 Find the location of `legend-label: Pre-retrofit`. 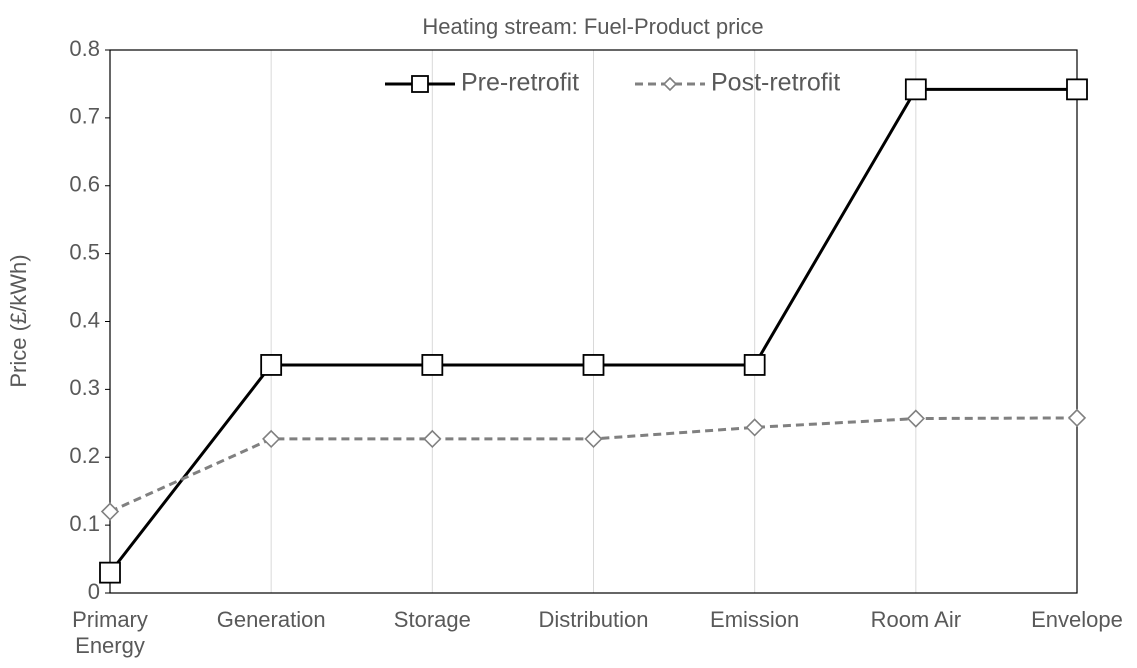

legend-label: Pre-retrofit is located at coordinates (520, 83).